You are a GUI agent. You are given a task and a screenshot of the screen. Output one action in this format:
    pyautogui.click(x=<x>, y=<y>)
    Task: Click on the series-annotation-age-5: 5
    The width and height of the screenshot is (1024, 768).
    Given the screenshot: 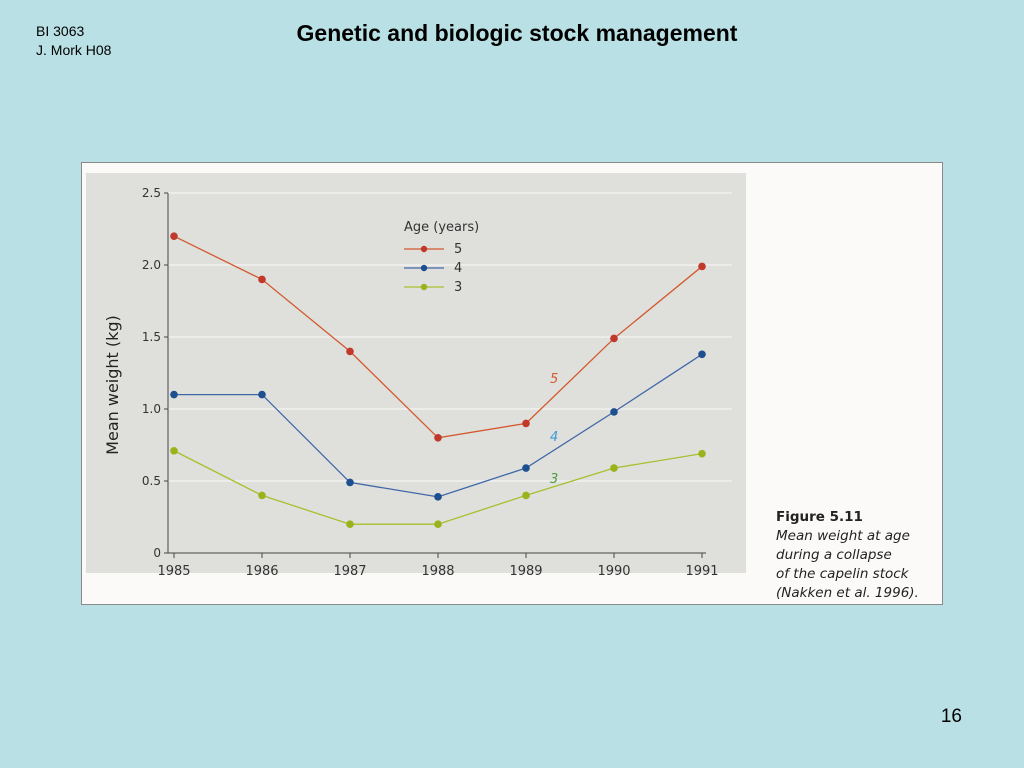 What is the action you would take?
    pyautogui.click(x=554, y=379)
    